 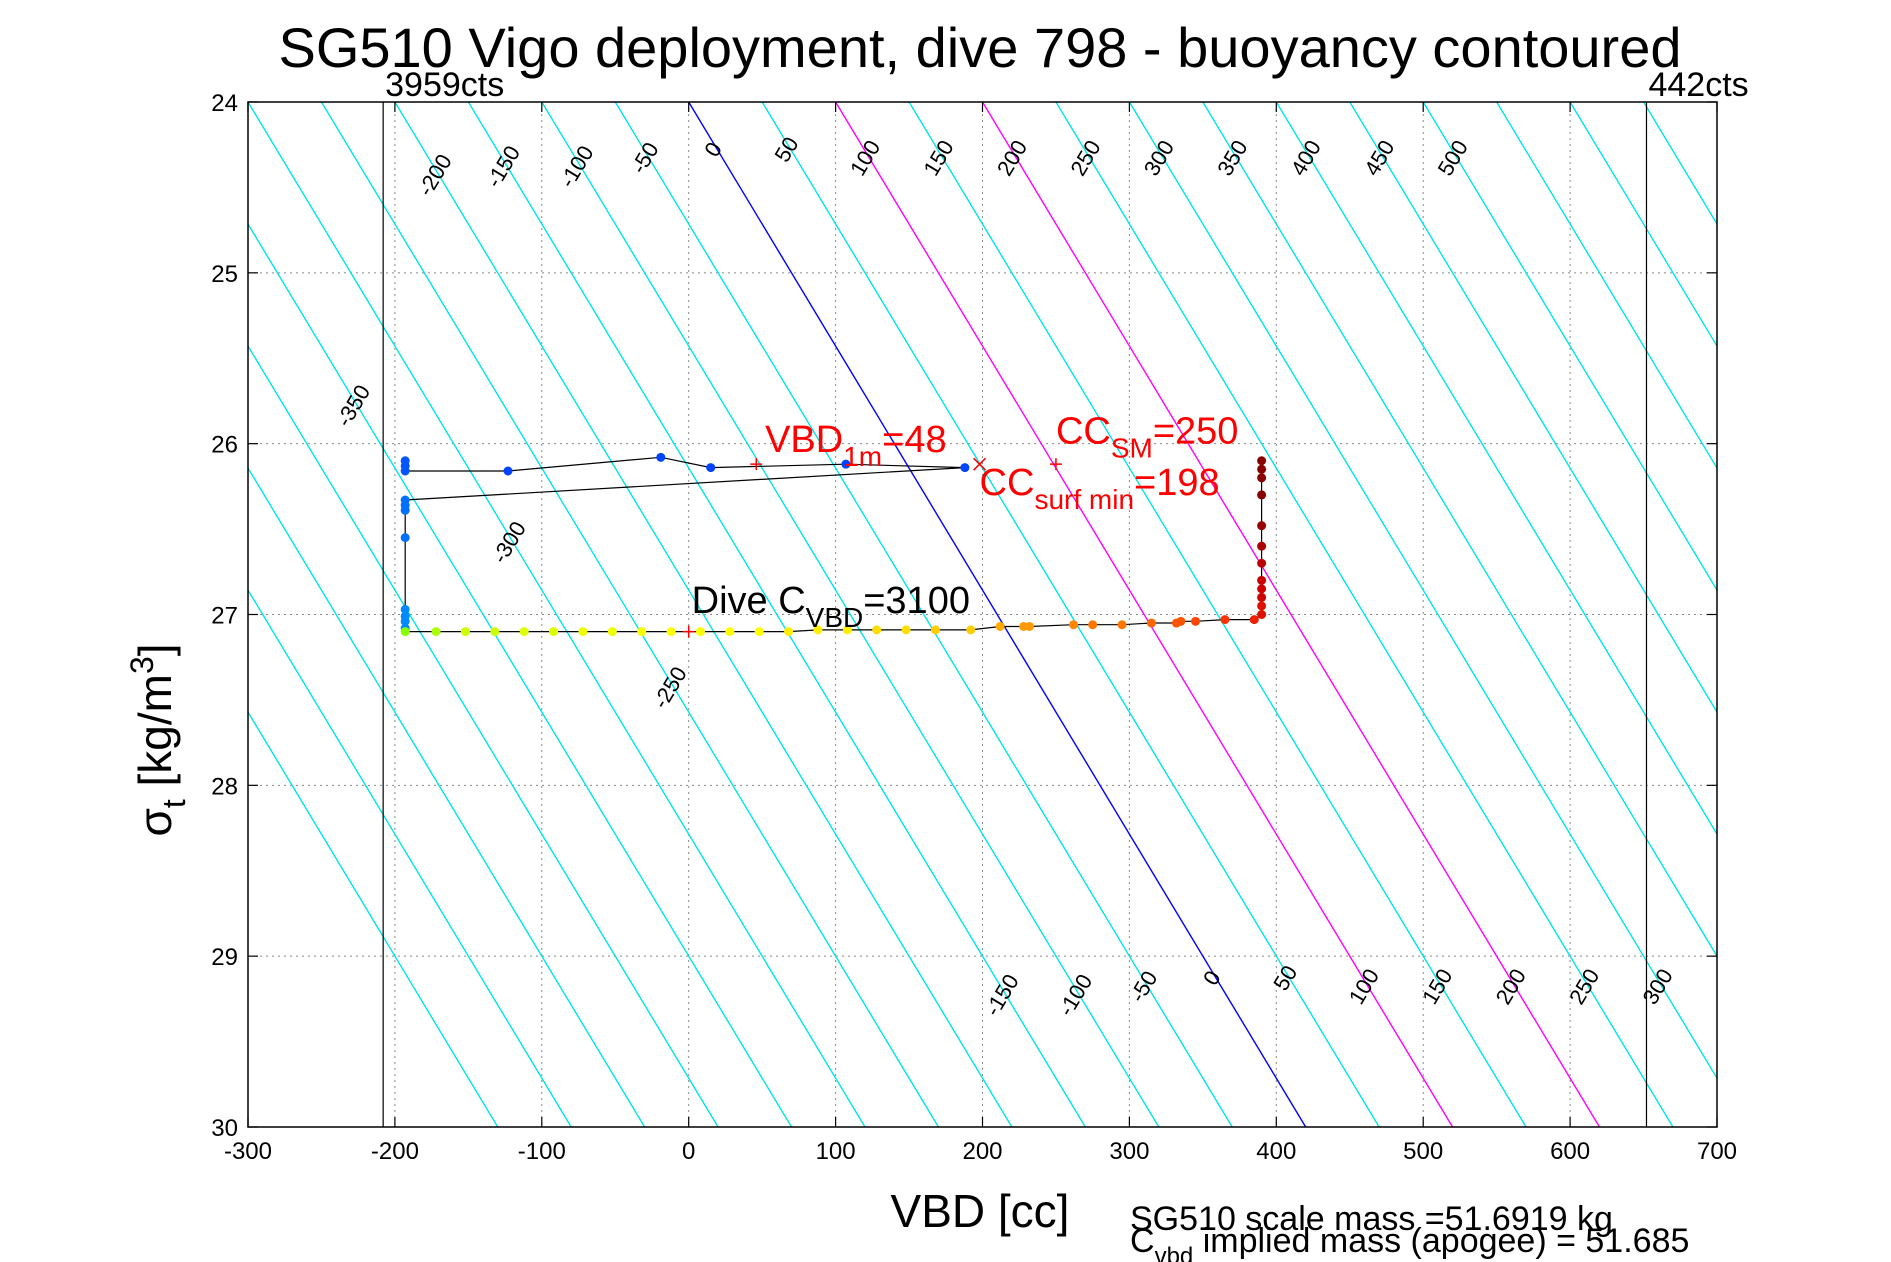 What do you see at coordinates (835, 617) in the screenshot?
I see `annotation-sub: VBD` at bounding box center [835, 617].